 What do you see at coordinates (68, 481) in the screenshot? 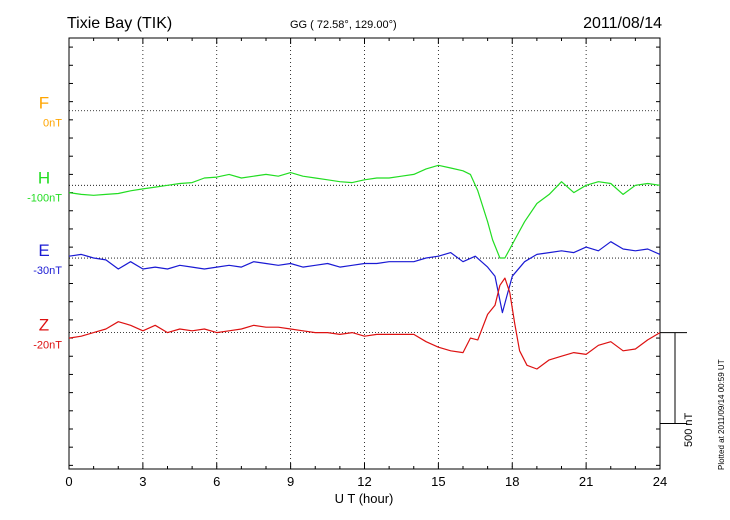
I see `x-tick-label: 0` at bounding box center [68, 481].